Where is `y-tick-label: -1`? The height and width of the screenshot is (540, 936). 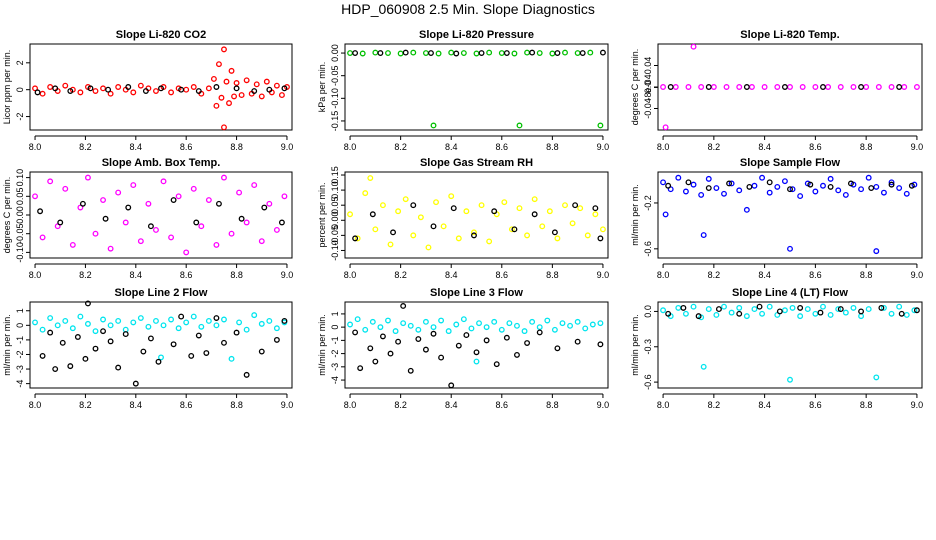
y-tick-label: -1 is located at coordinates (20, 340).